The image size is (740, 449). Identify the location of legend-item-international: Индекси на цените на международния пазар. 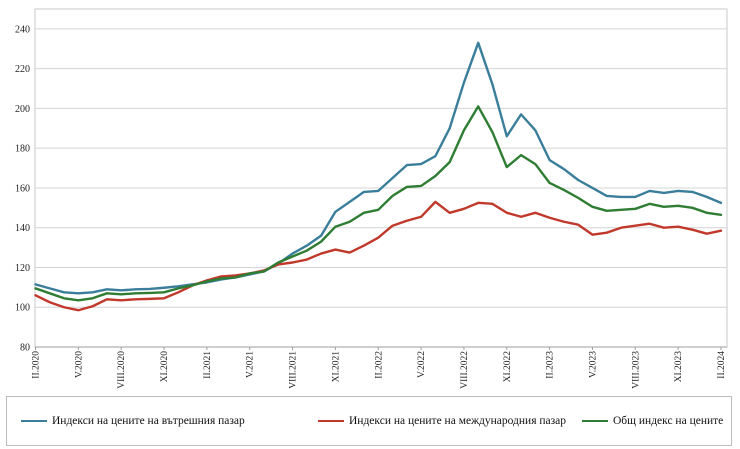
(442, 421).